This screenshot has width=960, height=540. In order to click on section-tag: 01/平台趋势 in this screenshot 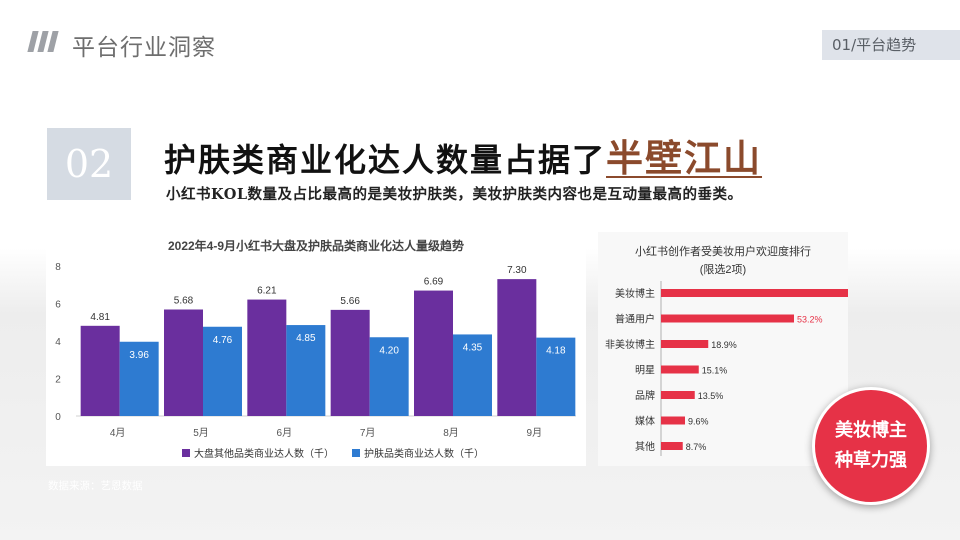, I will do `click(891, 45)`.